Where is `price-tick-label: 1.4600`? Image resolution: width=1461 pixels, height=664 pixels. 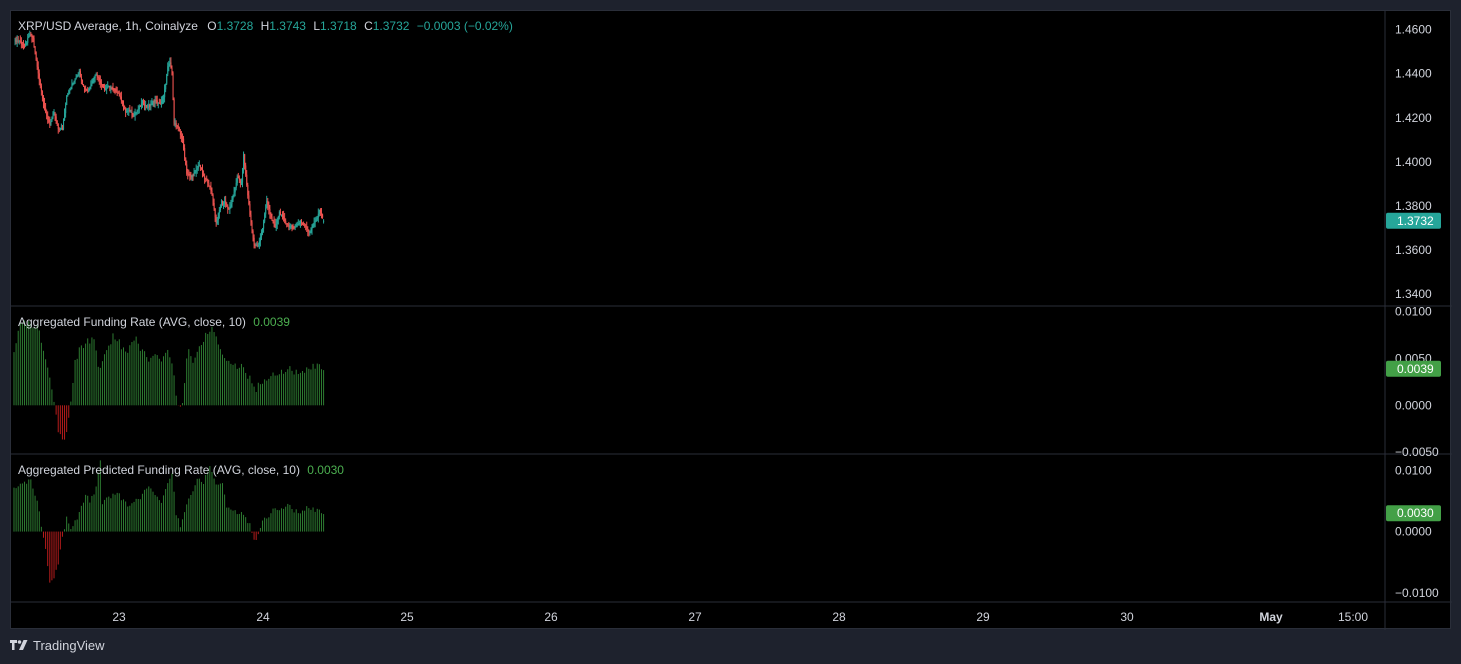 price-tick-label: 1.4600 is located at coordinates (1413, 30).